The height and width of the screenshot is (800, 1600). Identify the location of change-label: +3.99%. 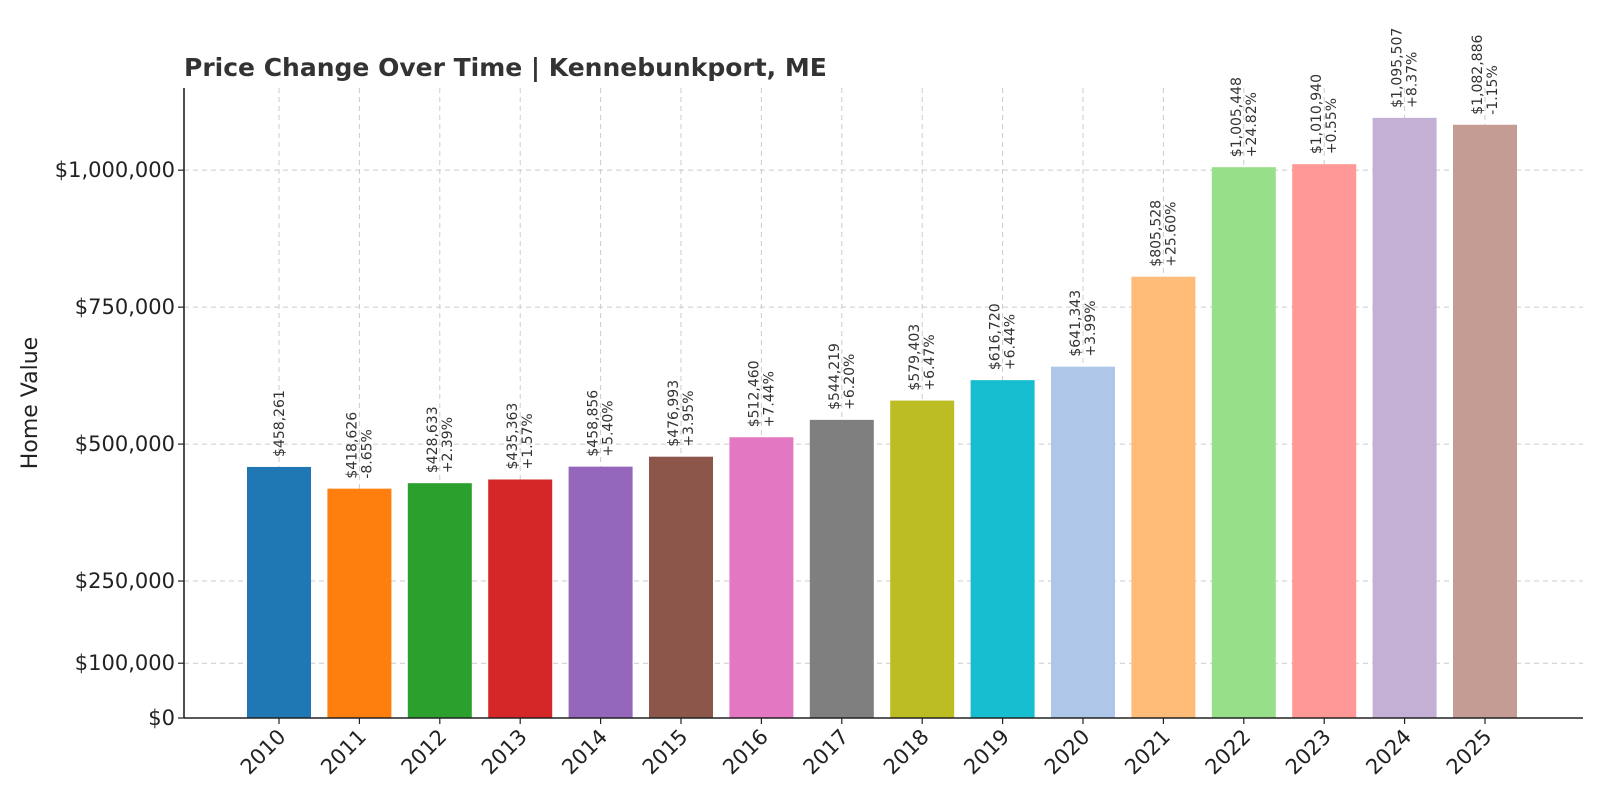
(1091, 328).